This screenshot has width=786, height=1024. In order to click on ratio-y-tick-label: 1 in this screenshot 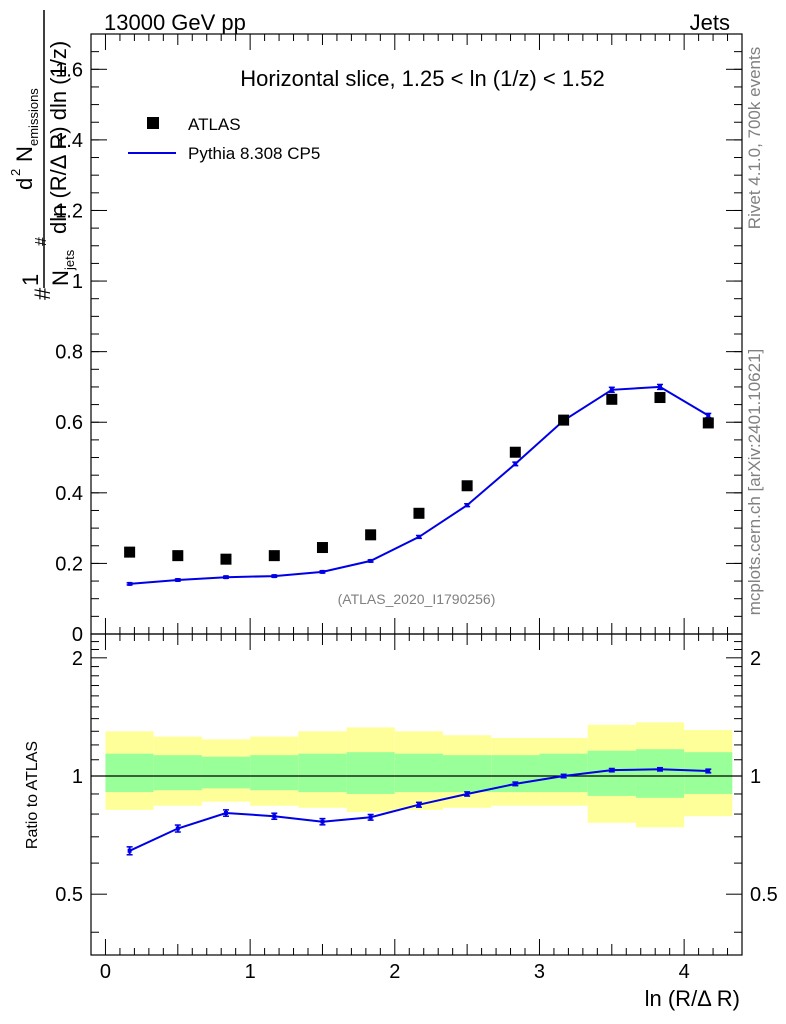, I will do `click(77, 777)`.